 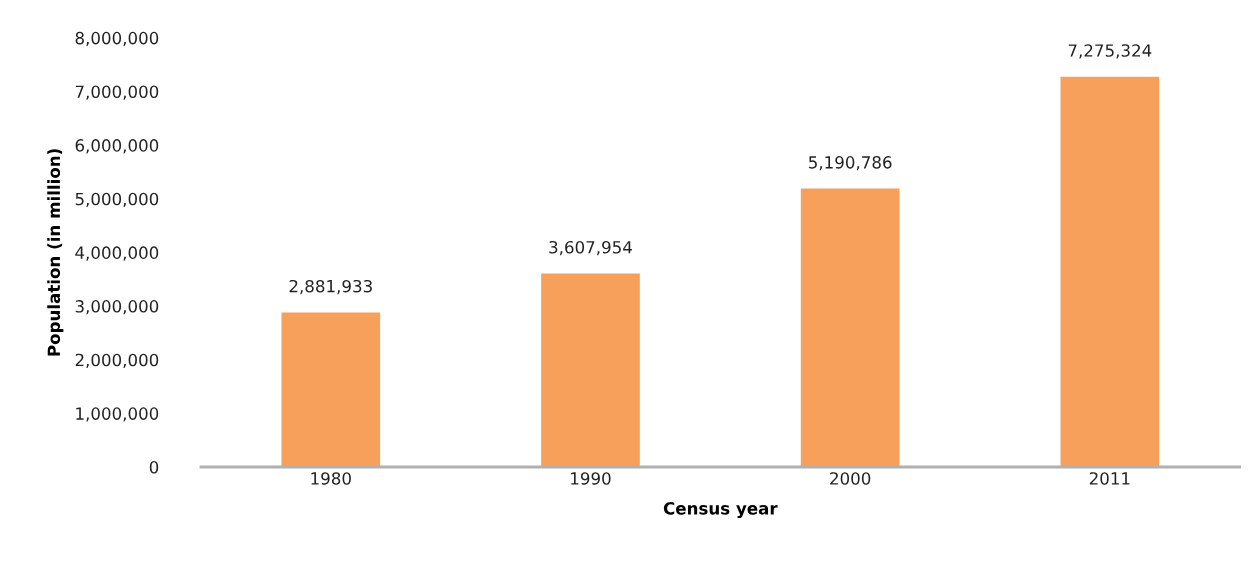 What do you see at coordinates (330, 287) in the screenshot?
I see `data-label: 2,881,933` at bounding box center [330, 287].